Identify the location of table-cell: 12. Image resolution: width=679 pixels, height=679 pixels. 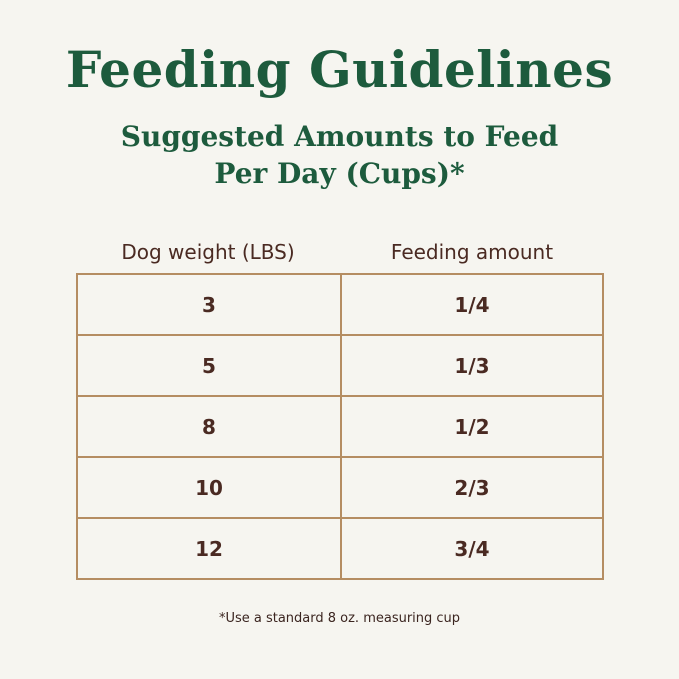
(209, 548).